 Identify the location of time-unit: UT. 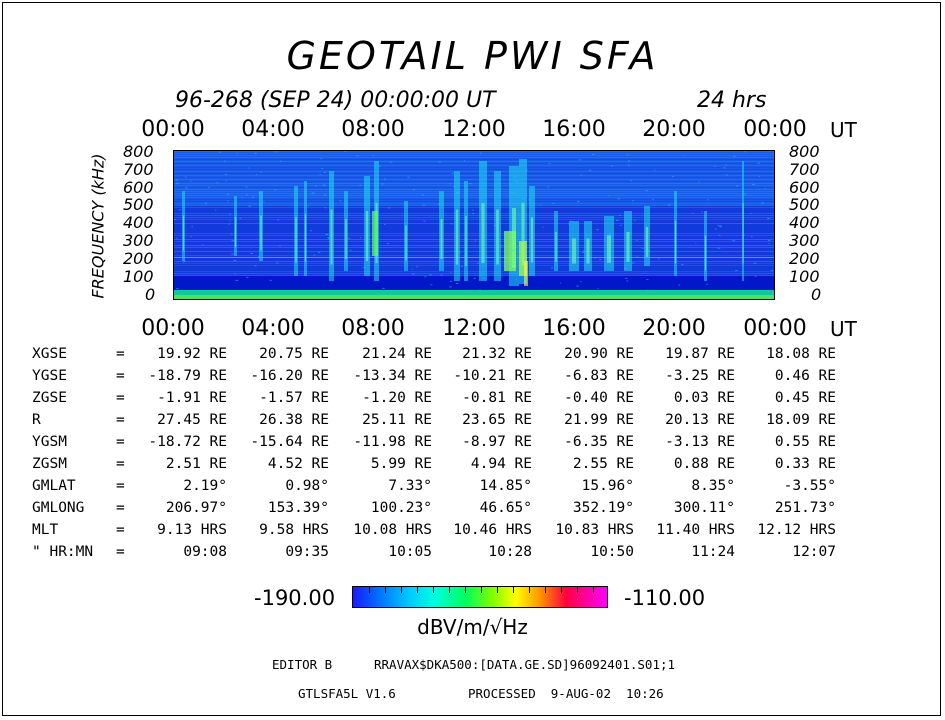
(843, 329).